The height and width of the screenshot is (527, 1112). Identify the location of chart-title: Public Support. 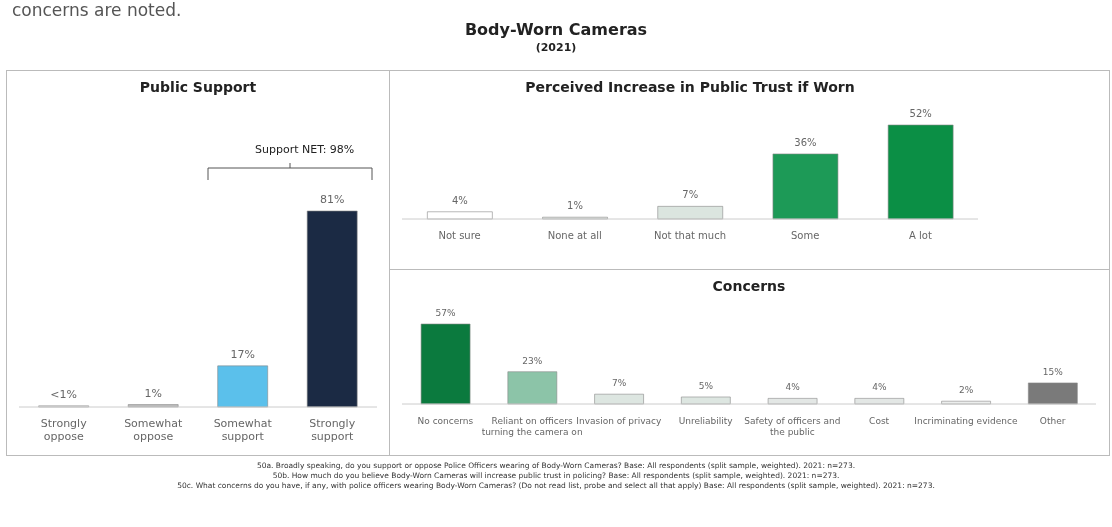
(198, 87).